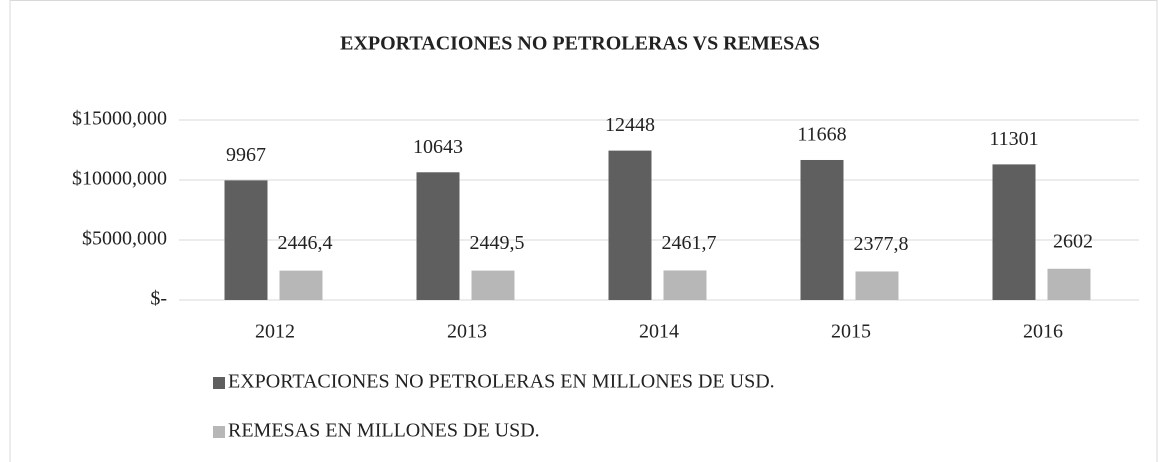 The width and height of the screenshot is (1158, 462). Describe the element at coordinates (275, 332) in the screenshot. I see `x-tick-label: 2012` at that location.